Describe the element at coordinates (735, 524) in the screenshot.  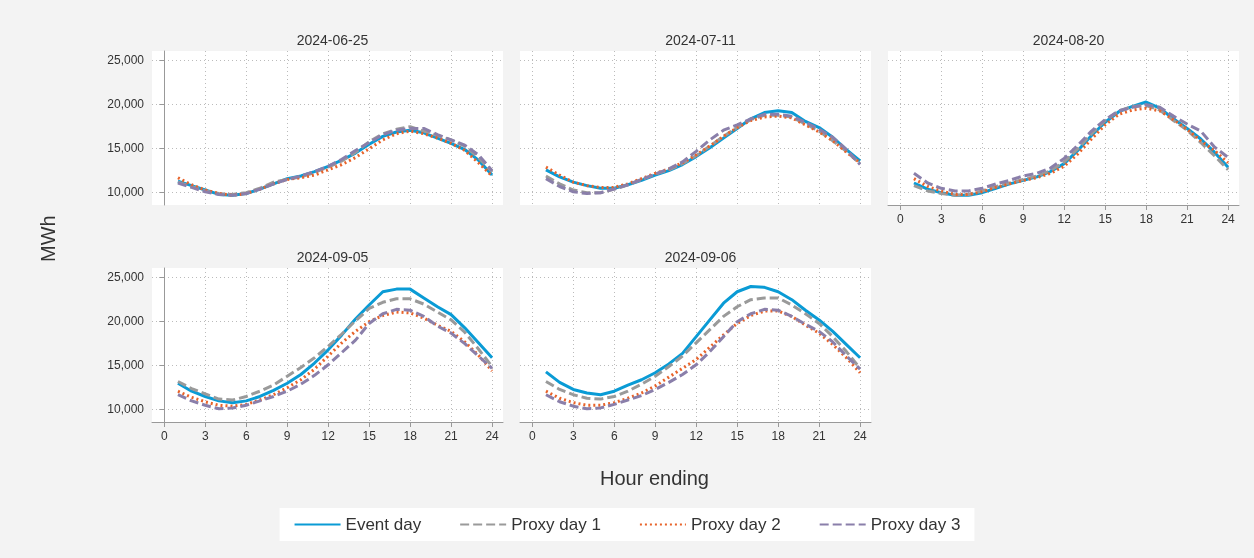
I see `legend-label: Proxy day 2` at that location.